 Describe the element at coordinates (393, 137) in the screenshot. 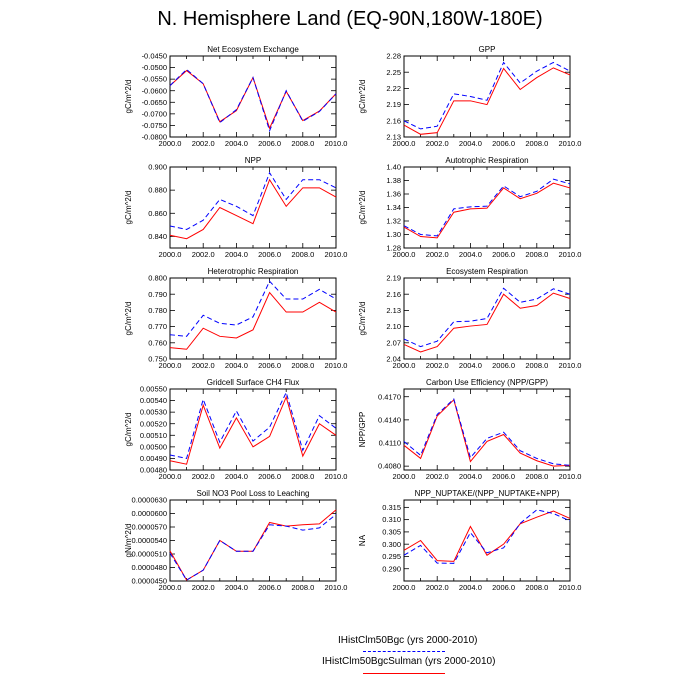

I see `y-tick-label: 2.13` at that location.